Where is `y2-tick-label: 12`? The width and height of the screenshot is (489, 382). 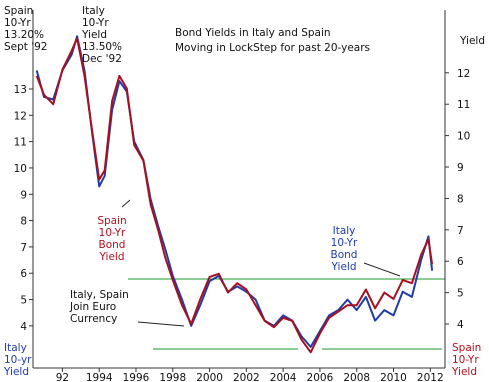
y2-tick-label: 12 is located at coordinates (463, 74).